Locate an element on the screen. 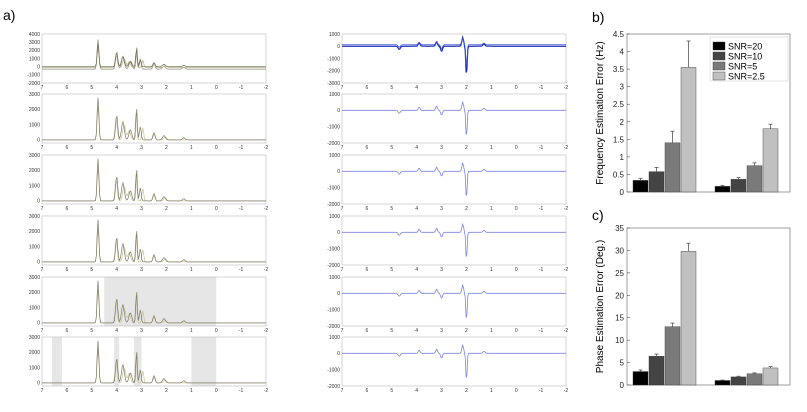  difference-line is located at coordinates (454, 360).